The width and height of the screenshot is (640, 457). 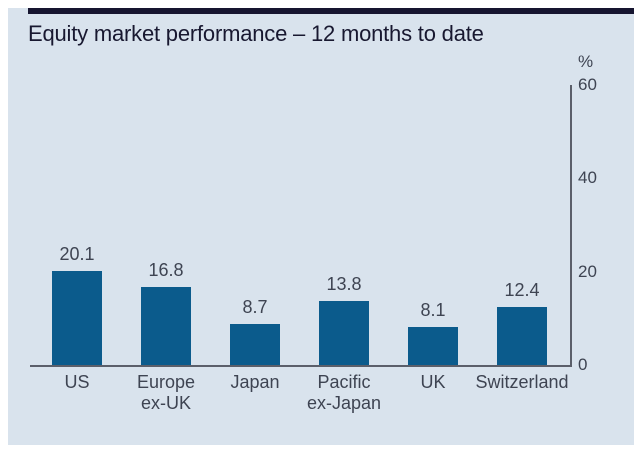 What do you see at coordinates (433, 382) in the screenshot?
I see `bar-category-label: UK` at bounding box center [433, 382].